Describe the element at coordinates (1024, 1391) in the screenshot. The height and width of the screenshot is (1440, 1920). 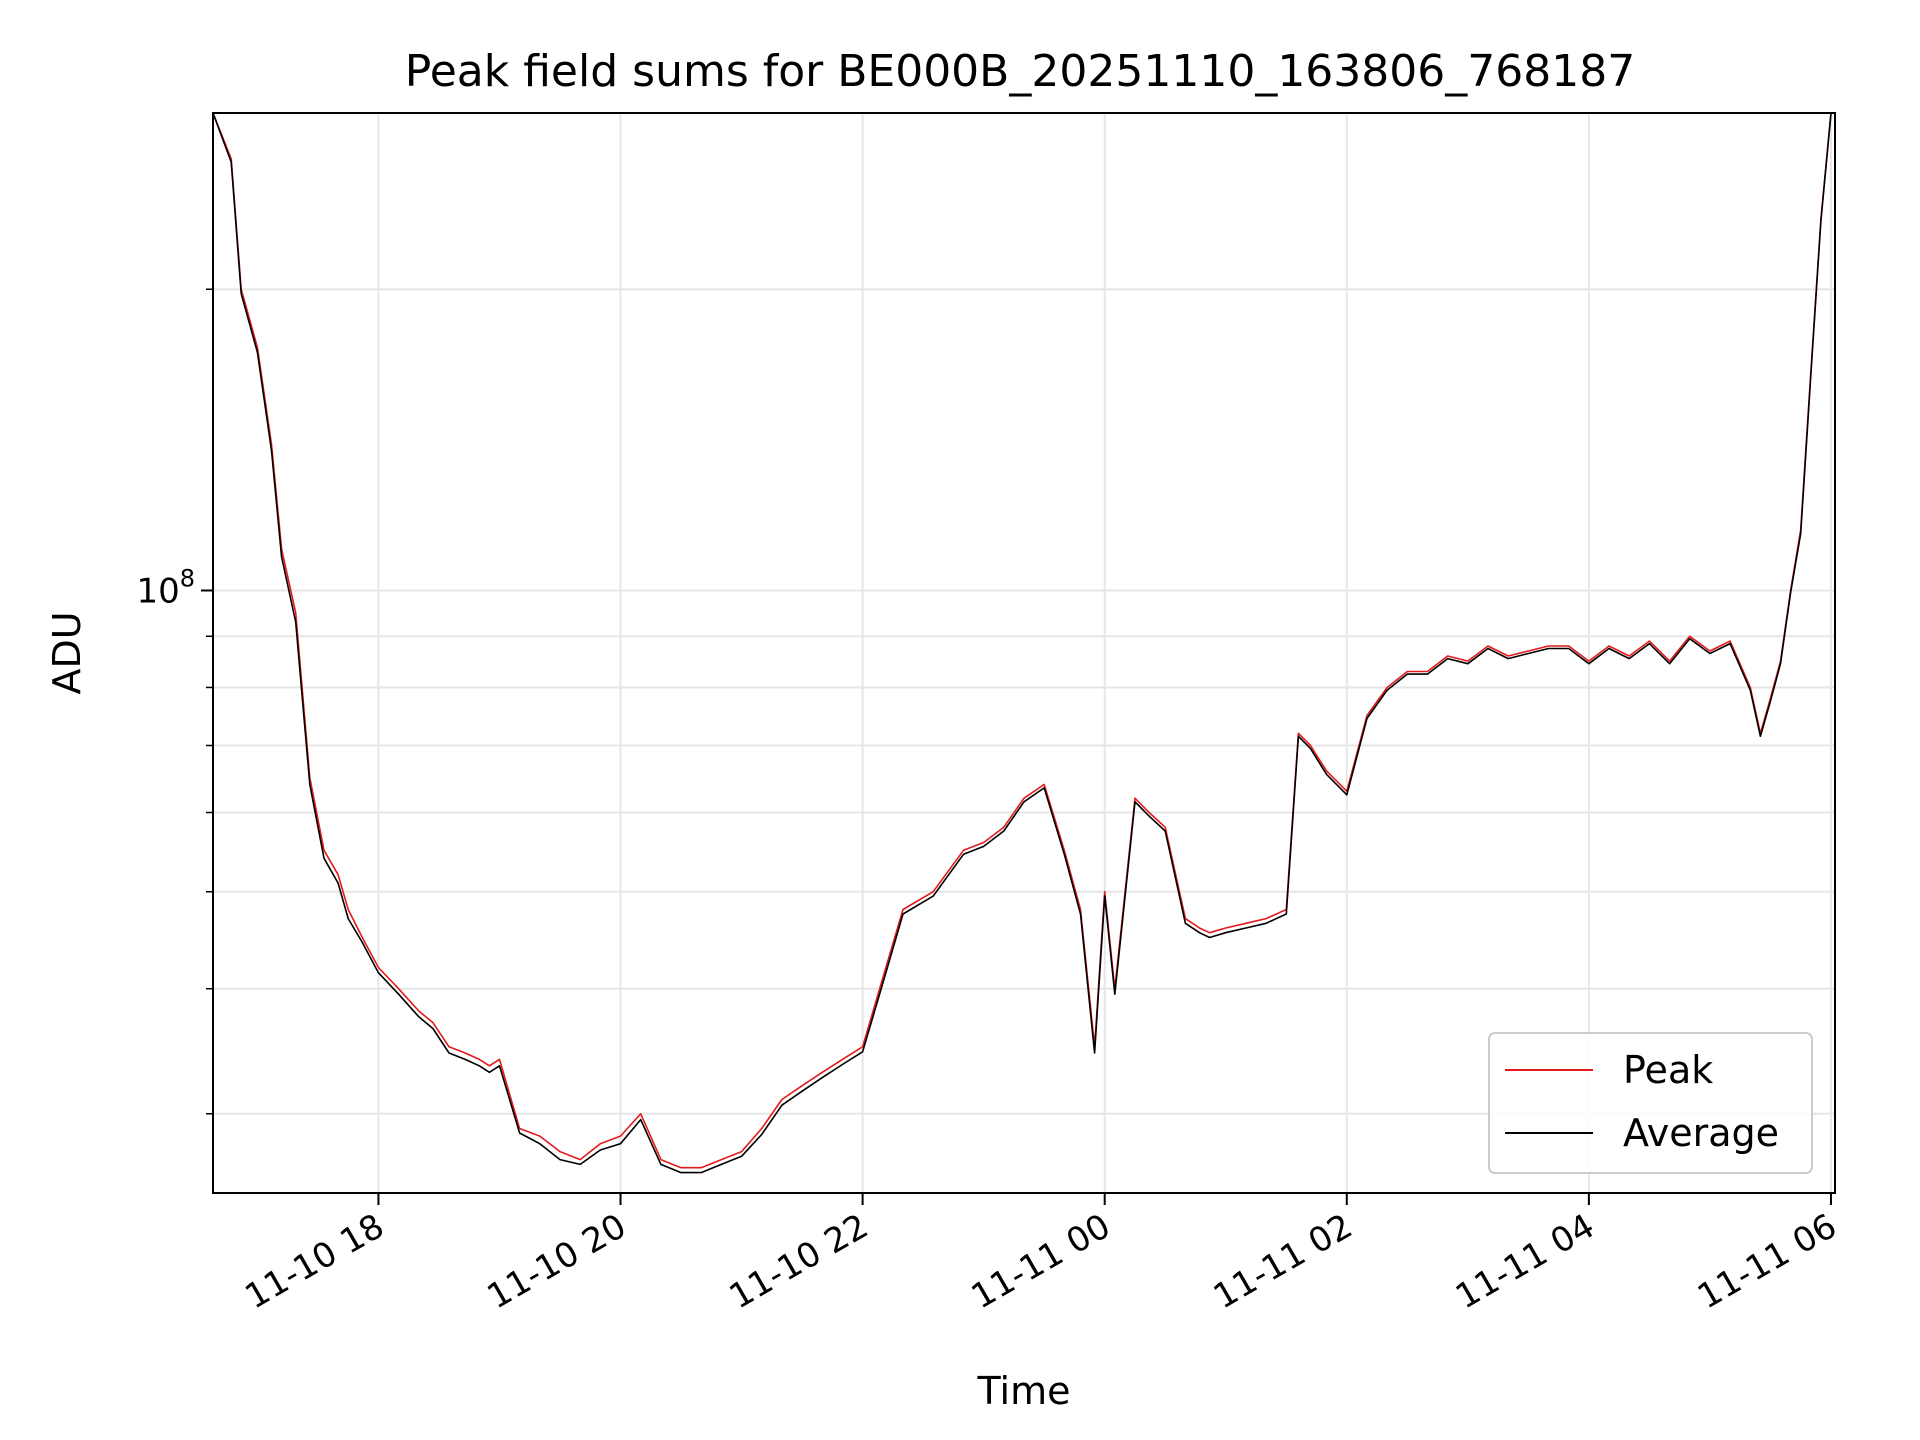
I see `x-axis-label: Time` at that location.